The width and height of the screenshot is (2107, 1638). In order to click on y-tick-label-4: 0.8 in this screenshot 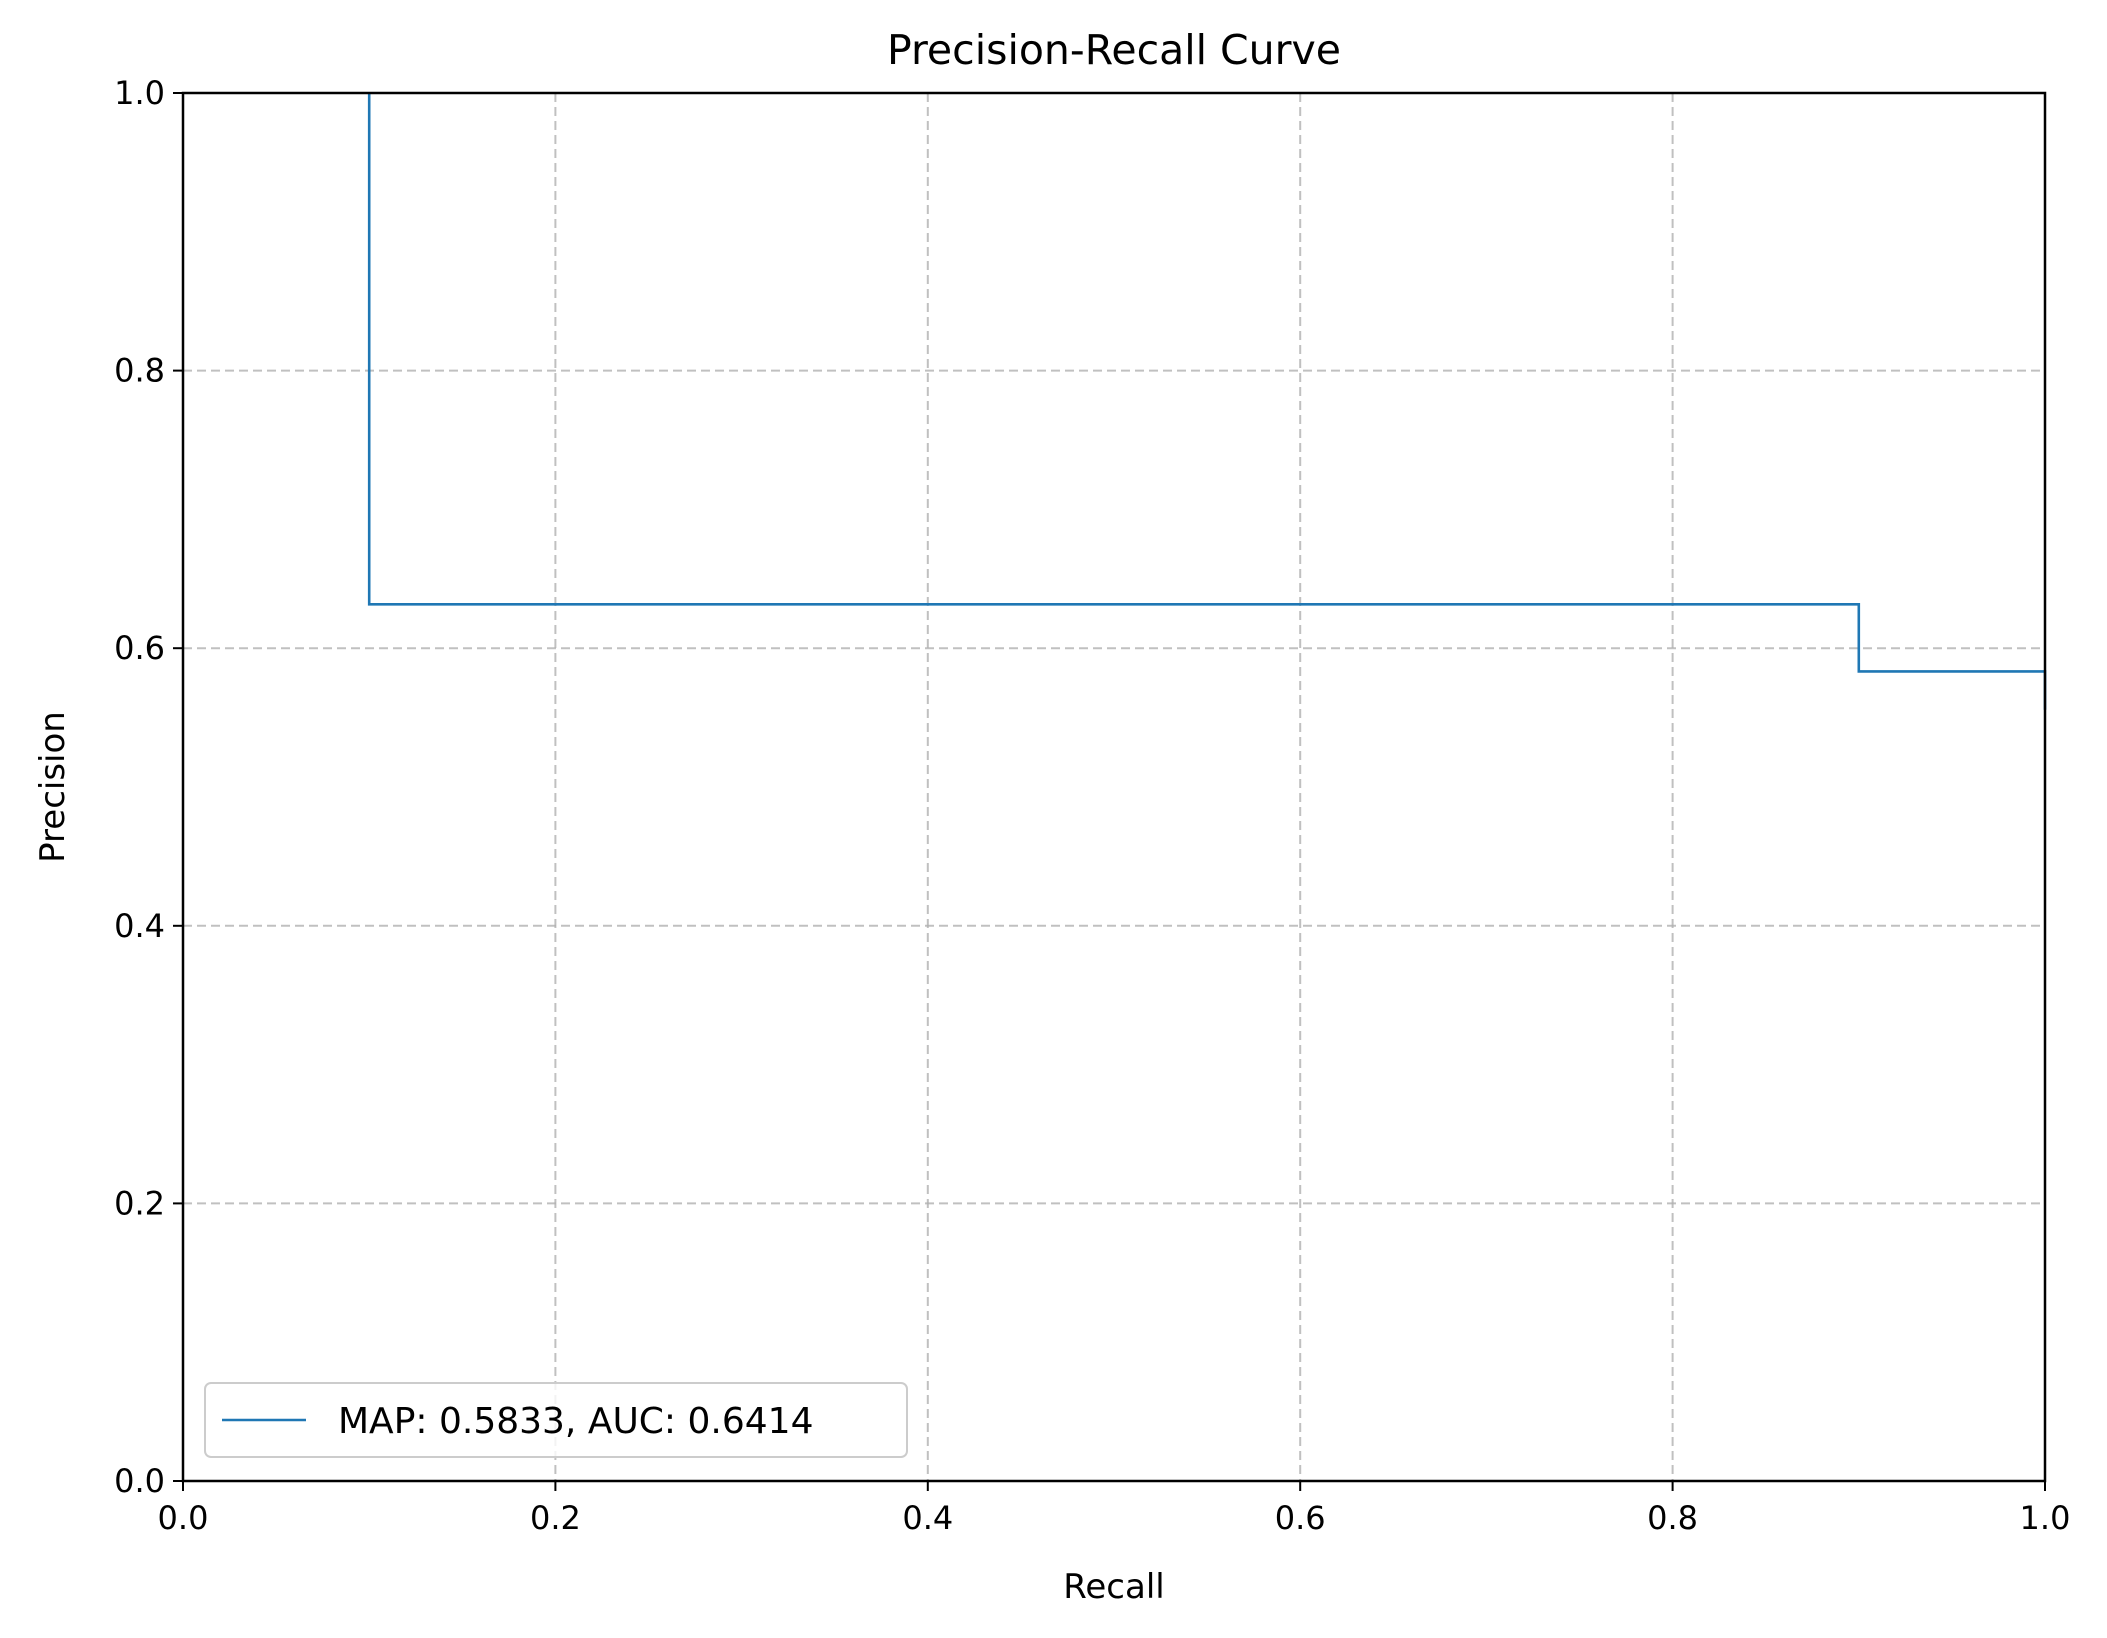, I will do `click(139, 371)`.